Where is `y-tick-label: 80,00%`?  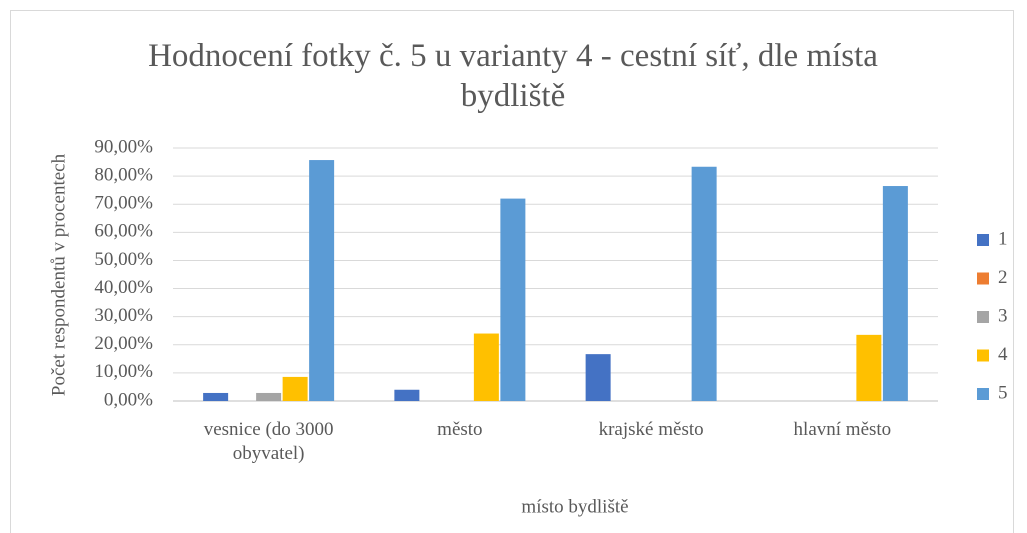 y-tick-label: 80,00% is located at coordinates (123, 174).